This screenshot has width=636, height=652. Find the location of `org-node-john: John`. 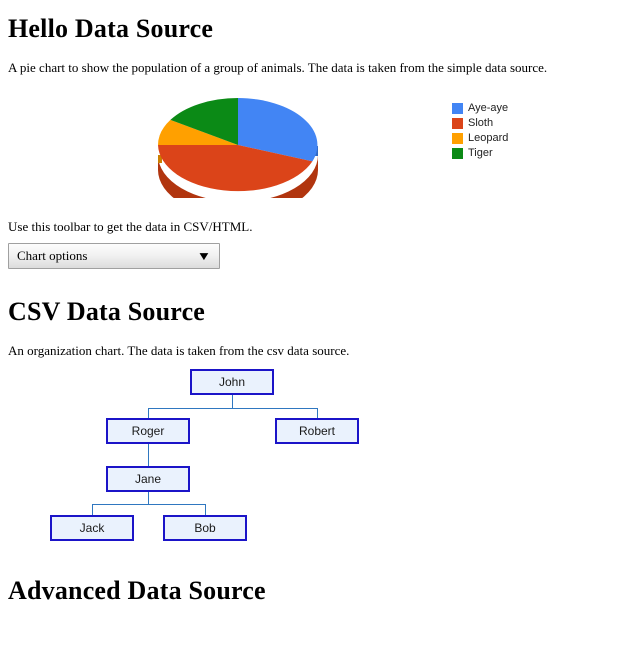

org-node-john: John is located at coordinates (232, 381).